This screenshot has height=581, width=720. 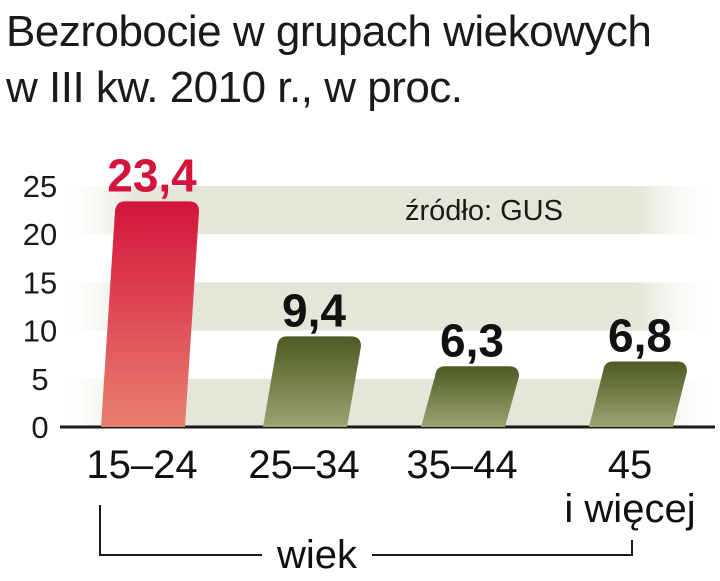 What do you see at coordinates (40, 282) in the screenshot?
I see `y-tick-label: 15` at bounding box center [40, 282].